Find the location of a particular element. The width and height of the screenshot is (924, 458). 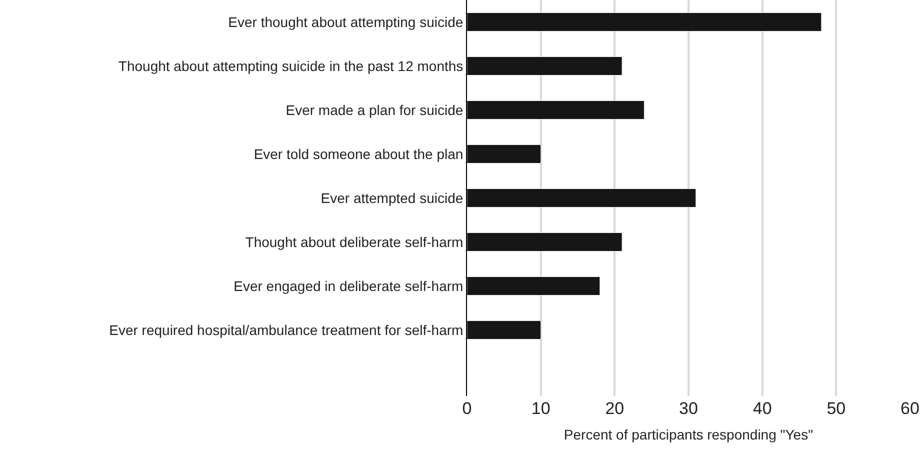

y-tick-label: Thought about deliberate self-harm is located at coordinates (354, 242).